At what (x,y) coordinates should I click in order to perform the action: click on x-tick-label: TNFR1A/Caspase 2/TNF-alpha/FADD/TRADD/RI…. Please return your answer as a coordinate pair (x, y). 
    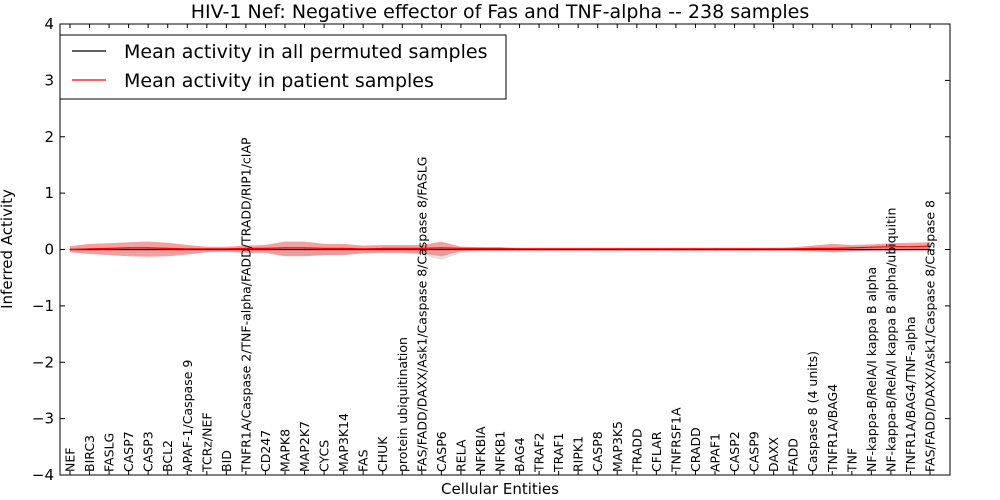
    Looking at the image, I should click on (245, 305).